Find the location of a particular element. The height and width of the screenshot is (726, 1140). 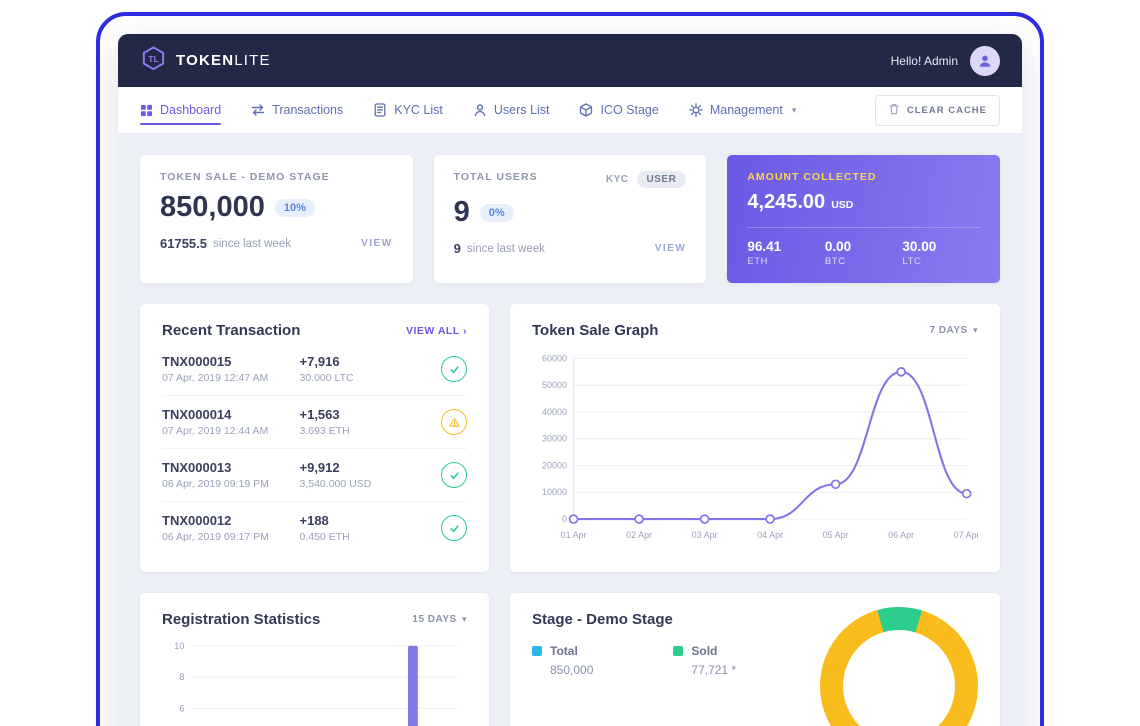

warning-icon is located at coordinates (454, 422).